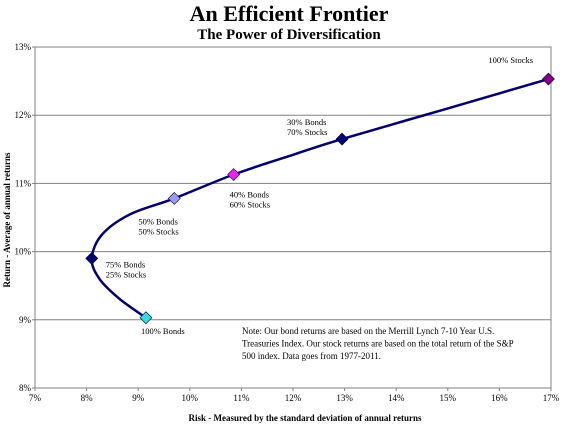 The image size is (579, 429). I want to click on note-line: 500 index. Data goes from 1977-2011., so click(311, 356).